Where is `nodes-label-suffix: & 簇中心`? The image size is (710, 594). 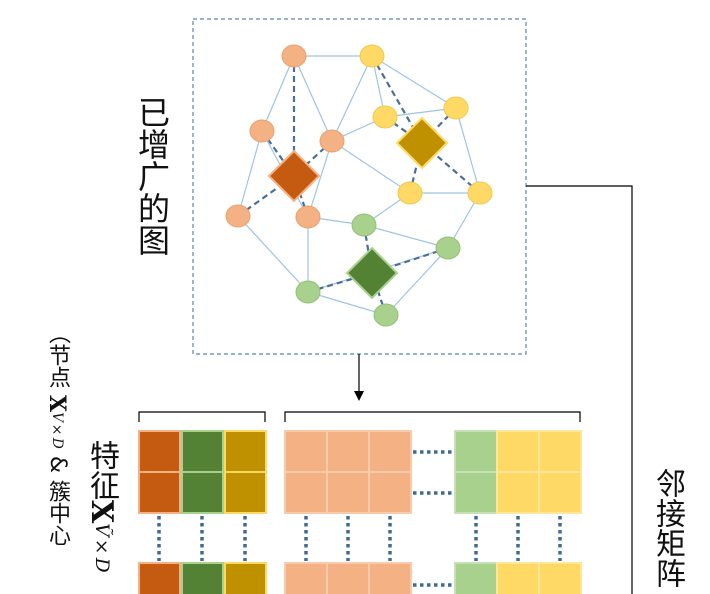
nodes-label-suffix: & 簇中心 is located at coordinates (57, 500).